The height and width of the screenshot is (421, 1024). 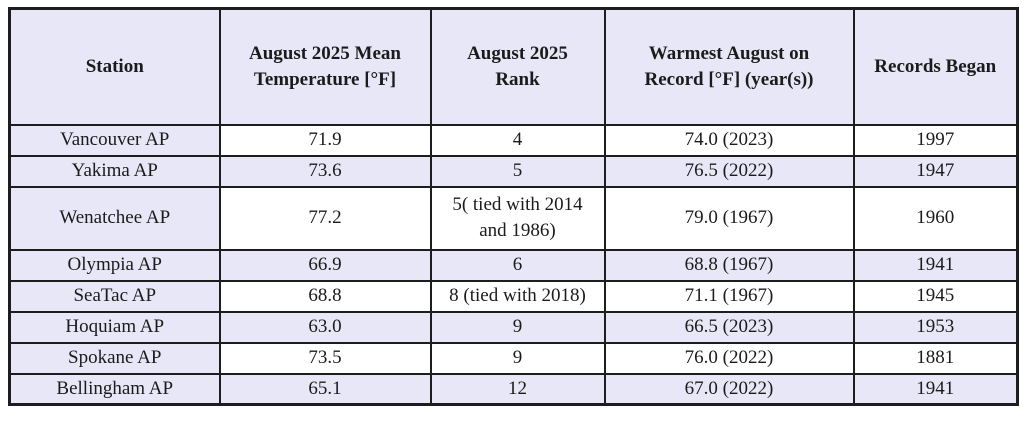 I want to click on column-header-warmest-august: Warmest August on Record [°F] (year(s)), so click(x=729, y=66).